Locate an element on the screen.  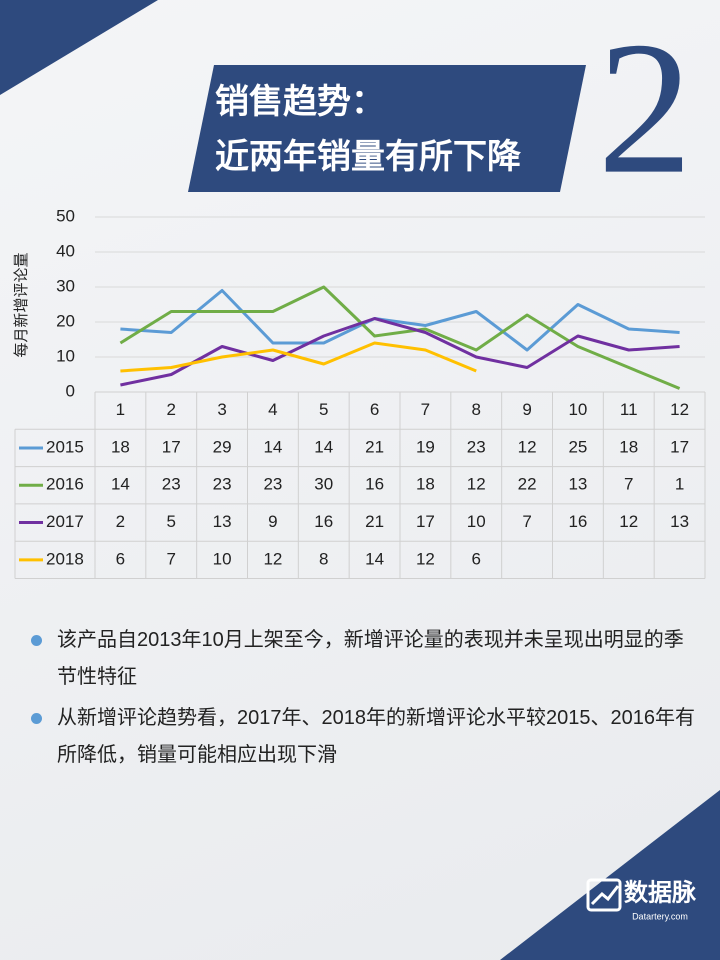
y-tick-label: 30 is located at coordinates (65, 285).